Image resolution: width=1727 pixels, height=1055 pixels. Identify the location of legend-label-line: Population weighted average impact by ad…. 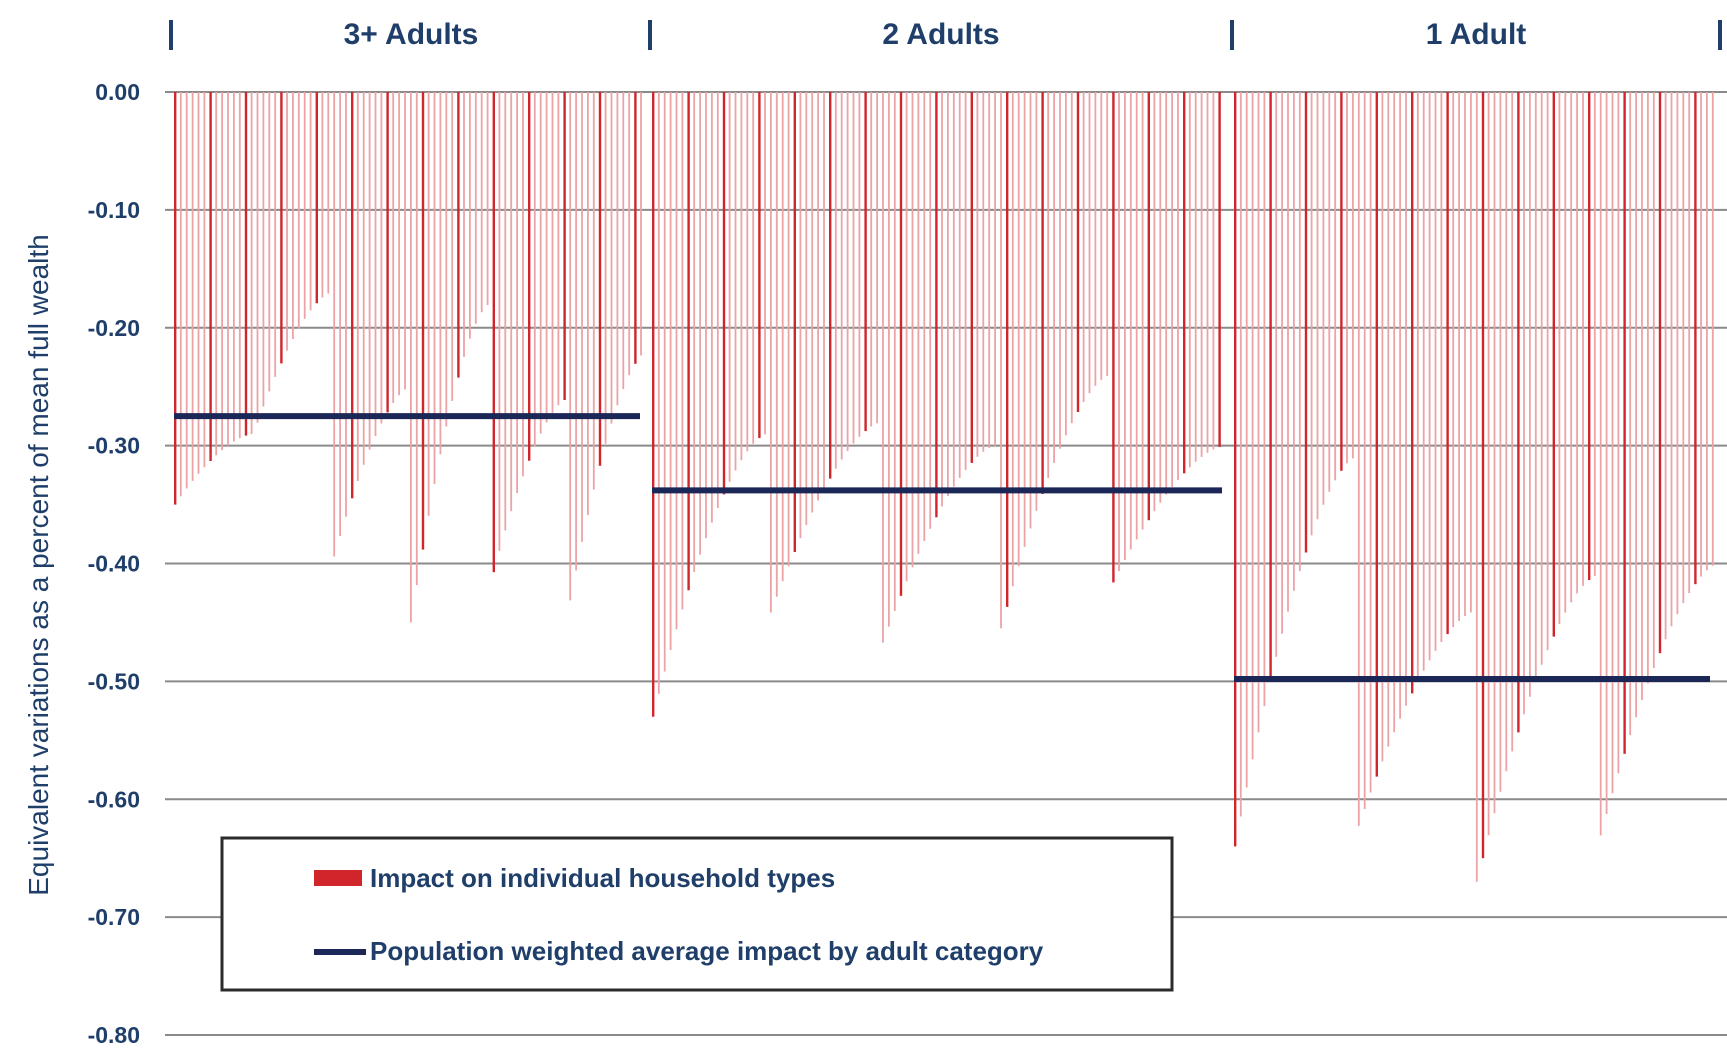
(707, 951).